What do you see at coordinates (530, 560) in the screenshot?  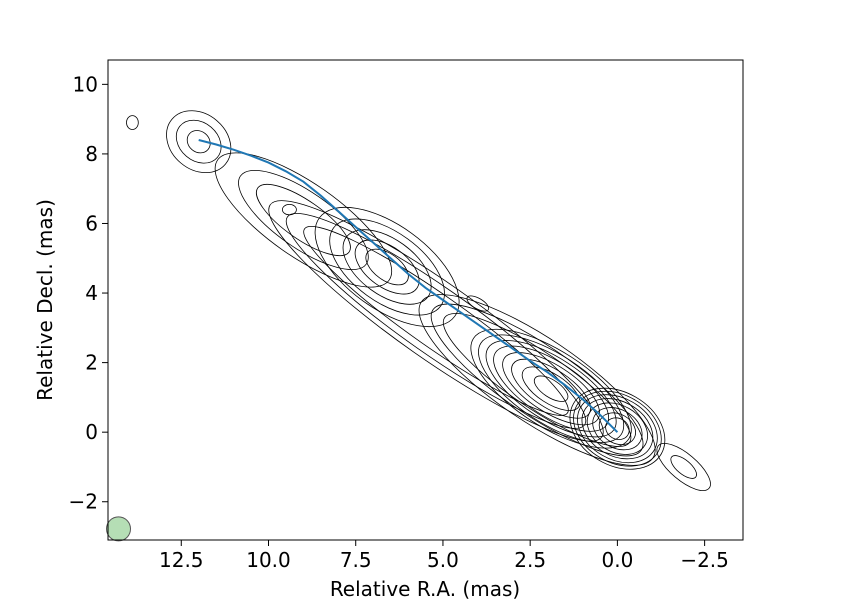 I see `x-tick-label: 2.5` at bounding box center [530, 560].